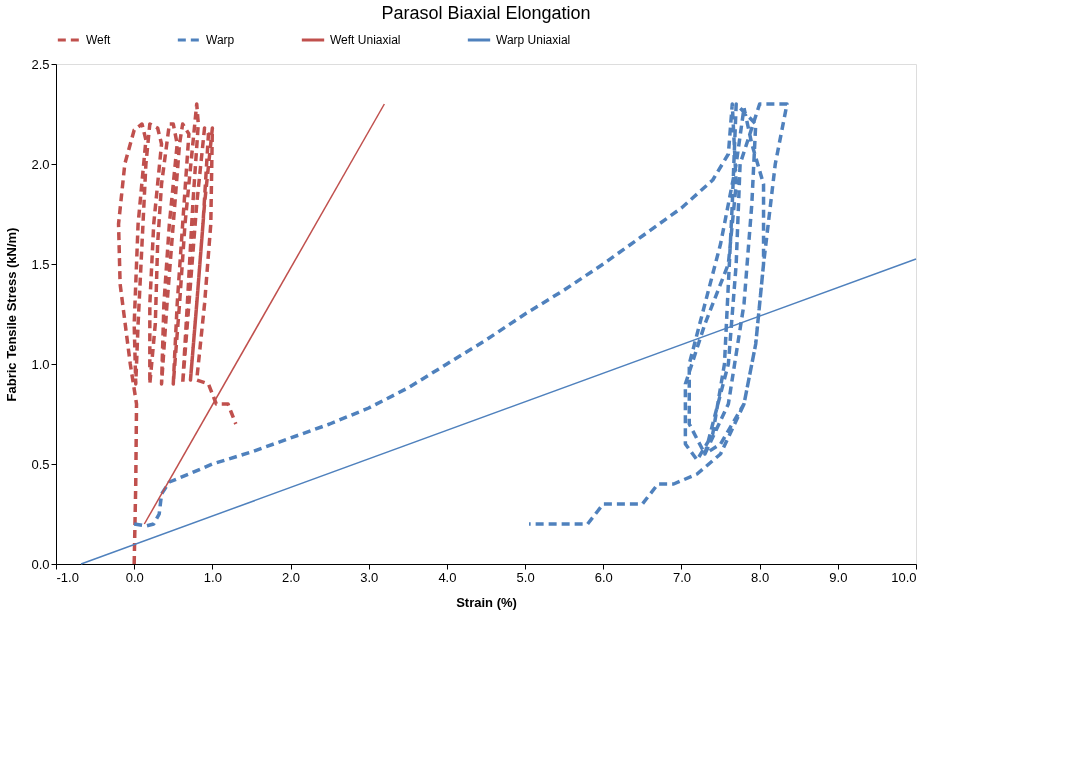 The height and width of the screenshot is (767, 1090). Describe the element at coordinates (447, 577) in the screenshot. I see `x-tick-label: 4.0` at that location.